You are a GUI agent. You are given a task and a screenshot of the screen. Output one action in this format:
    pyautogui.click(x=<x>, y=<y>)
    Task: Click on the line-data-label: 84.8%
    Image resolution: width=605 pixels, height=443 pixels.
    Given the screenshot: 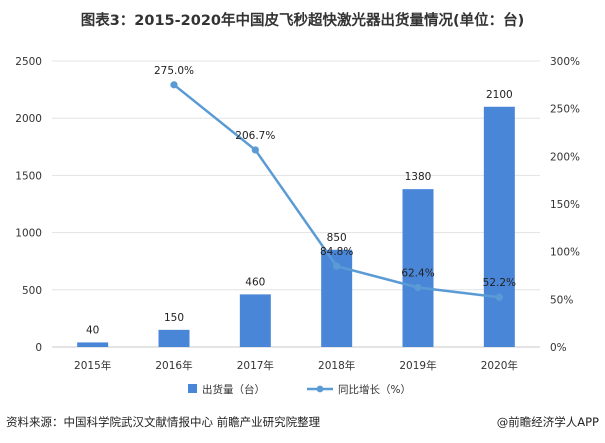 What is the action you would take?
    pyautogui.click(x=336, y=252)
    